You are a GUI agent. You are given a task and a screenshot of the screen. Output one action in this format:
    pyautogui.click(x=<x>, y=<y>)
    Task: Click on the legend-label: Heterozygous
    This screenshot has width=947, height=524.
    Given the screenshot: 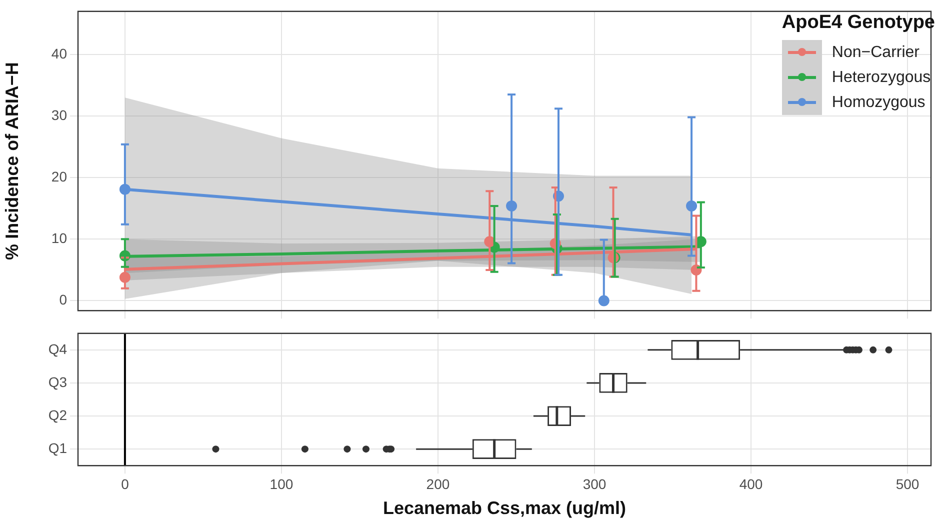 What is the action you would take?
    pyautogui.click(x=881, y=77)
    